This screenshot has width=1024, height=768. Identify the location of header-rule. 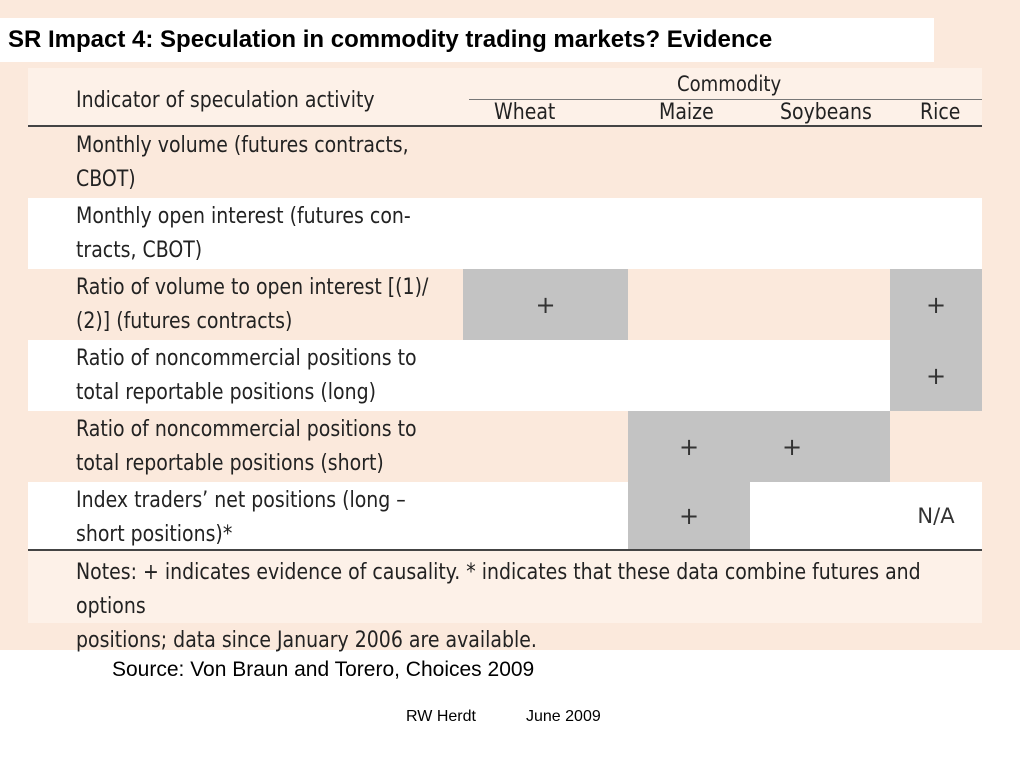
(505, 126).